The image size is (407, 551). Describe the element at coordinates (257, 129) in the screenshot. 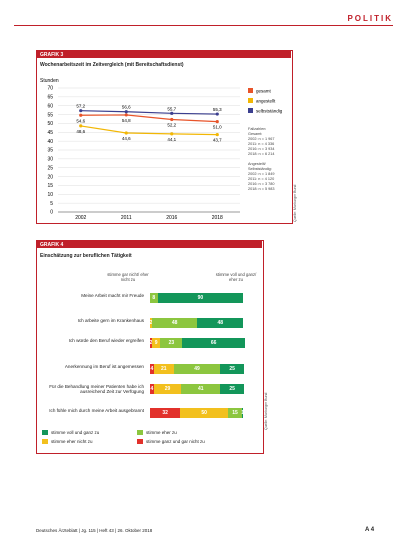

I see `note: Fallzahlen:` at that location.